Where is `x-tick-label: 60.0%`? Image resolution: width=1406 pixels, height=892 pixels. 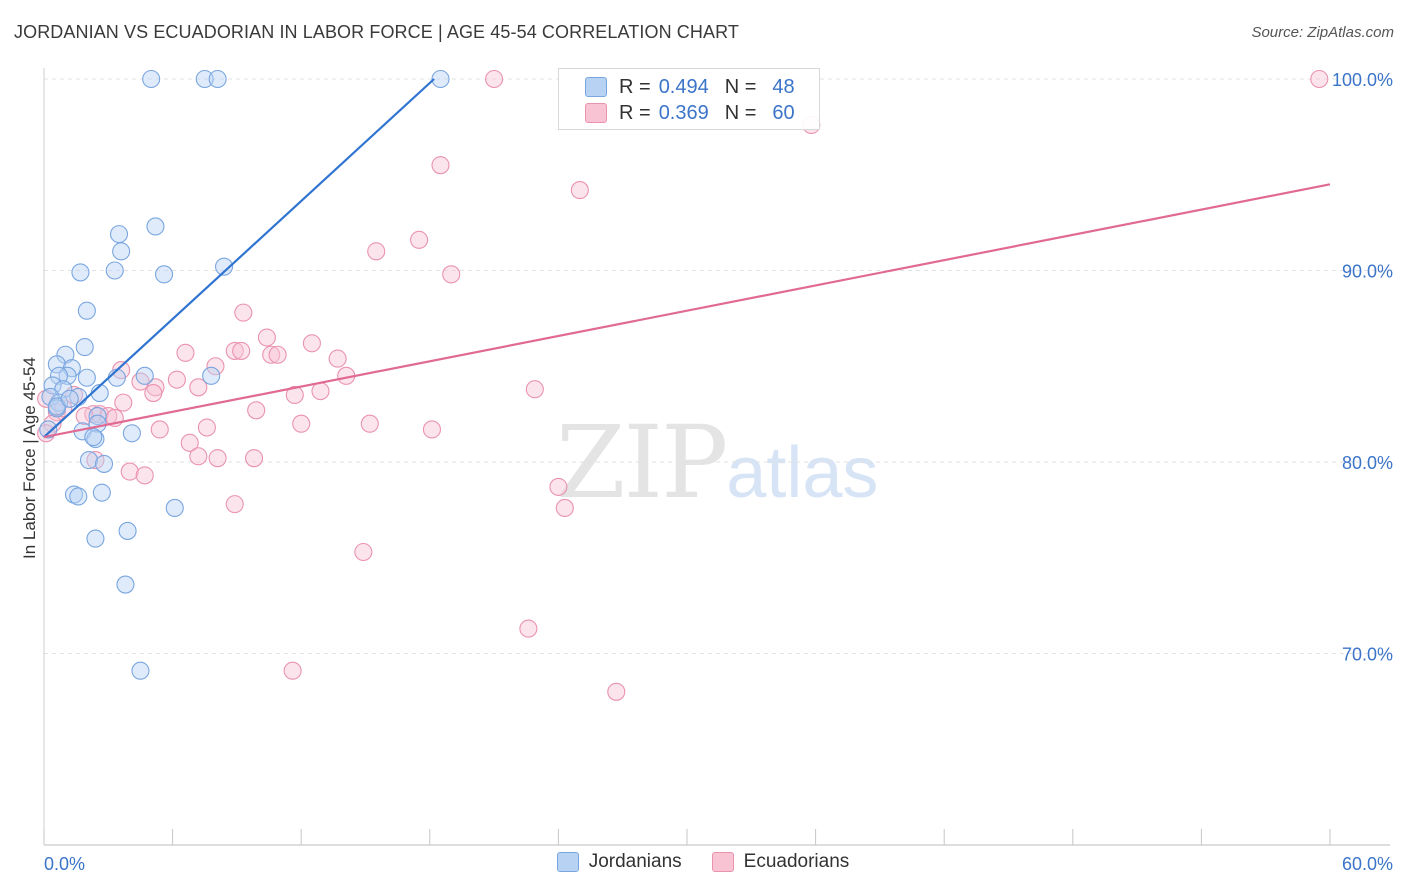 x-tick-label: 60.0% is located at coordinates (1367, 864).